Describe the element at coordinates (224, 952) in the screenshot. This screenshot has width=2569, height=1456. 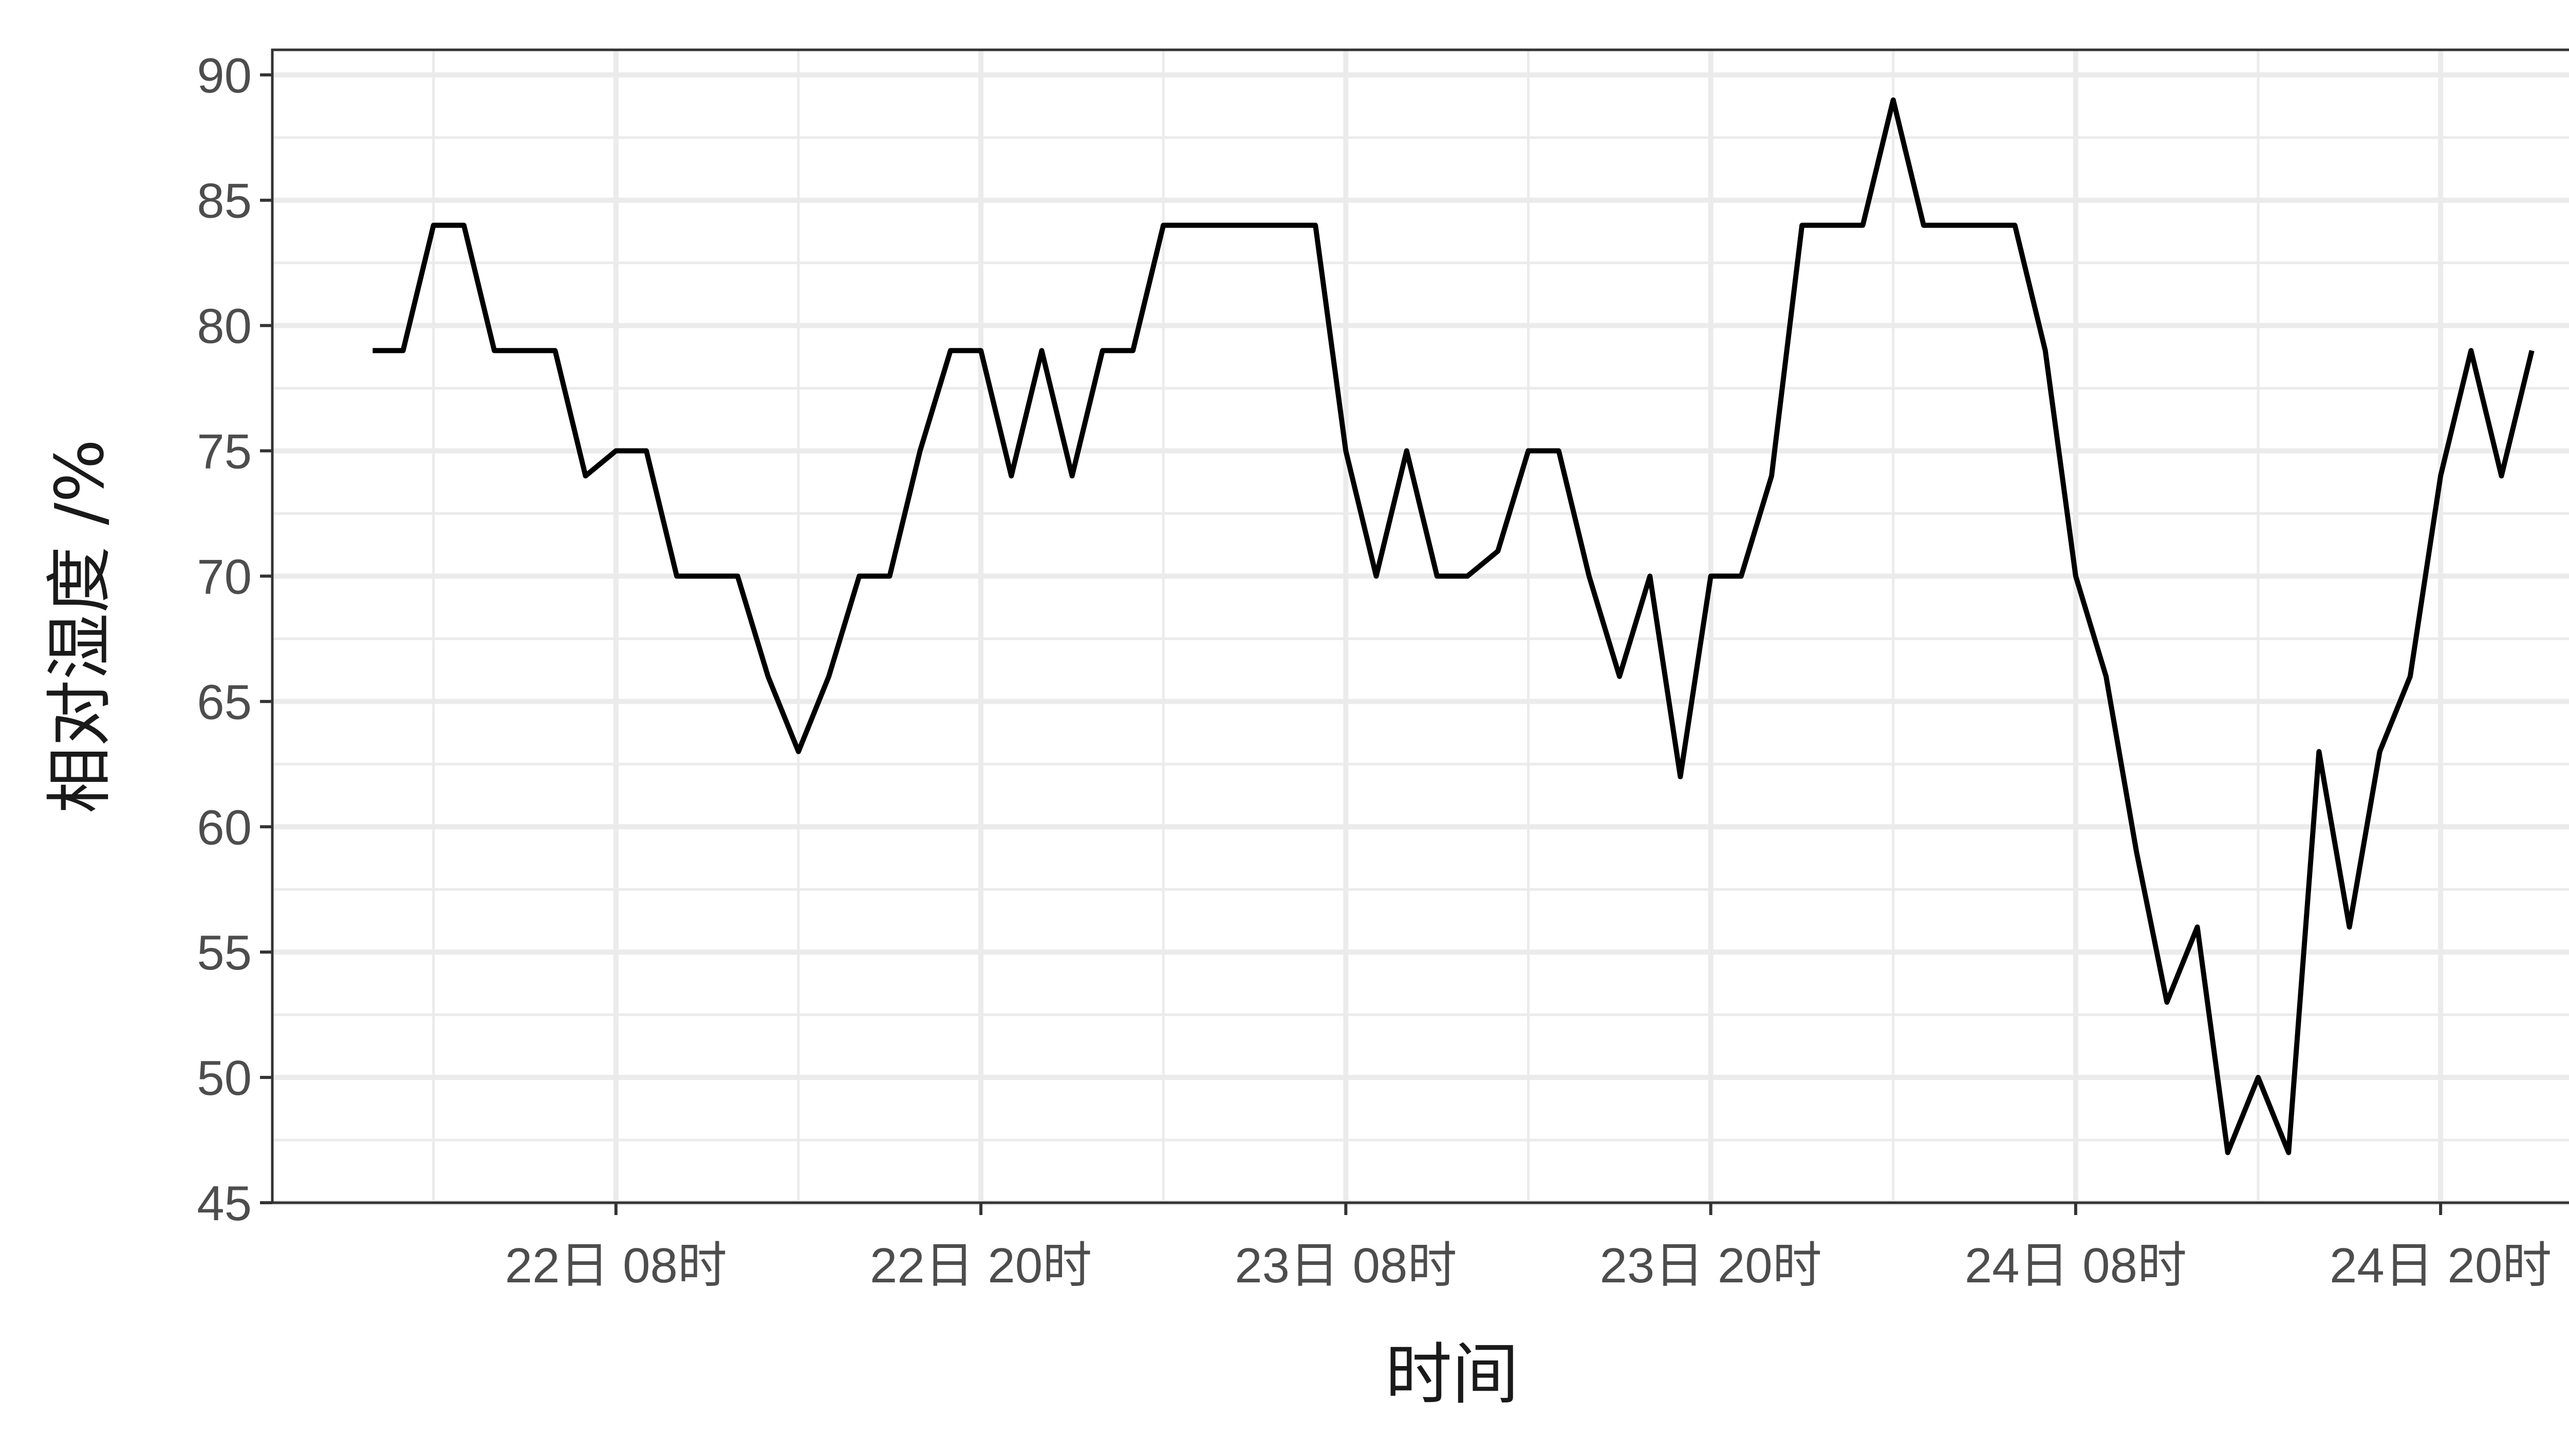
I see `y-tick-label: 55` at that location.